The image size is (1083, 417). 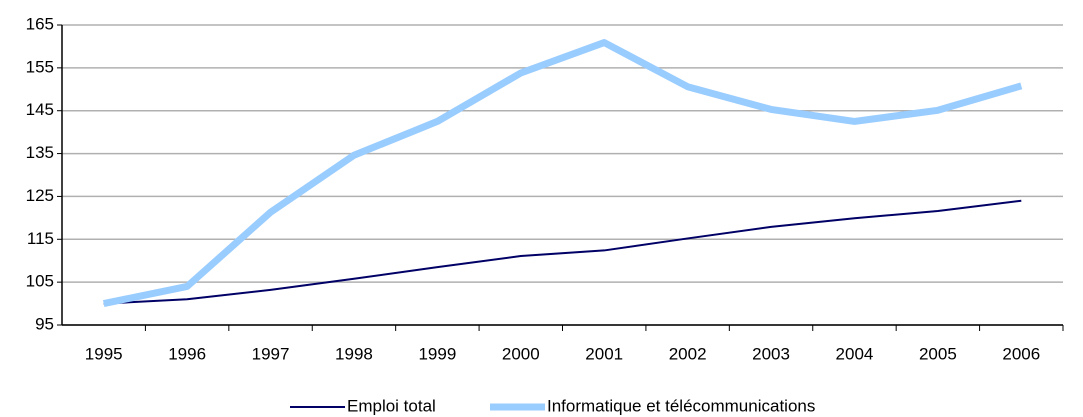 What do you see at coordinates (681, 405) in the screenshot?
I see `legend-label: Informatique et télécommunications` at bounding box center [681, 405].